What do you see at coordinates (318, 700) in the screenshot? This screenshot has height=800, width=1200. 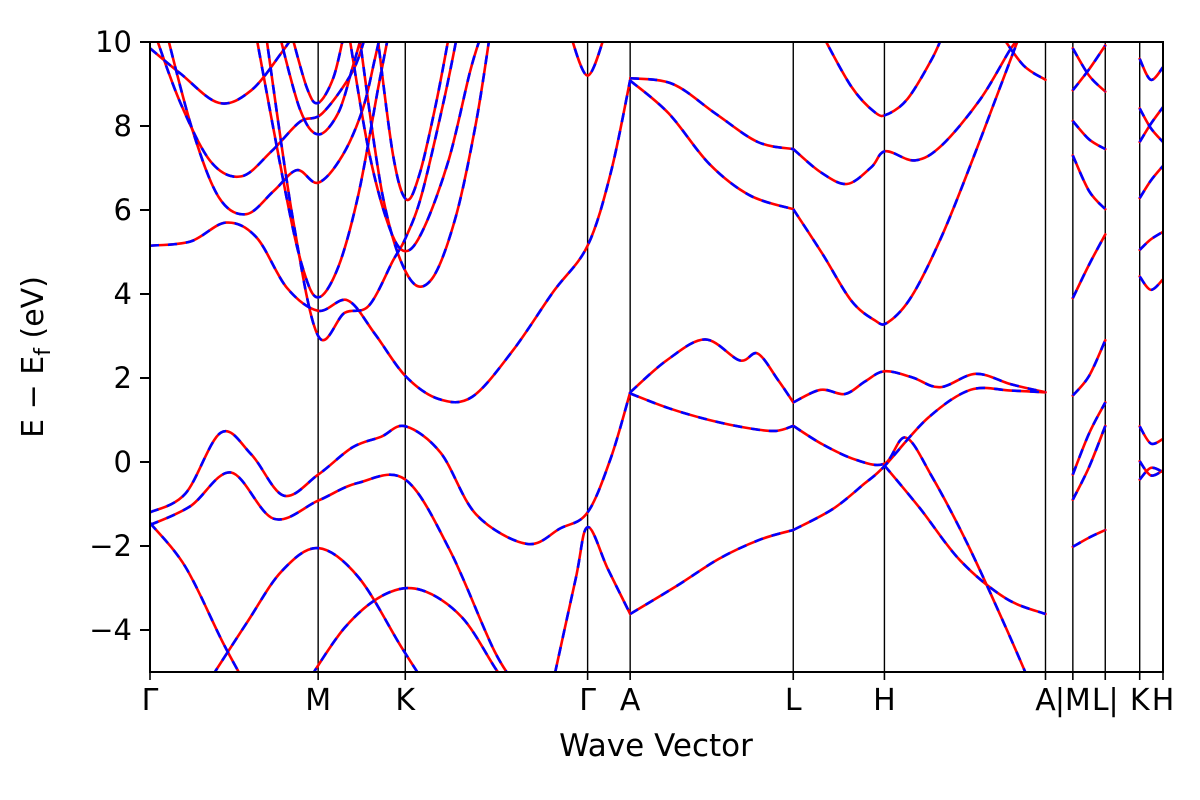 I see `x-tick-label: M` at bounding box center [318, 700].